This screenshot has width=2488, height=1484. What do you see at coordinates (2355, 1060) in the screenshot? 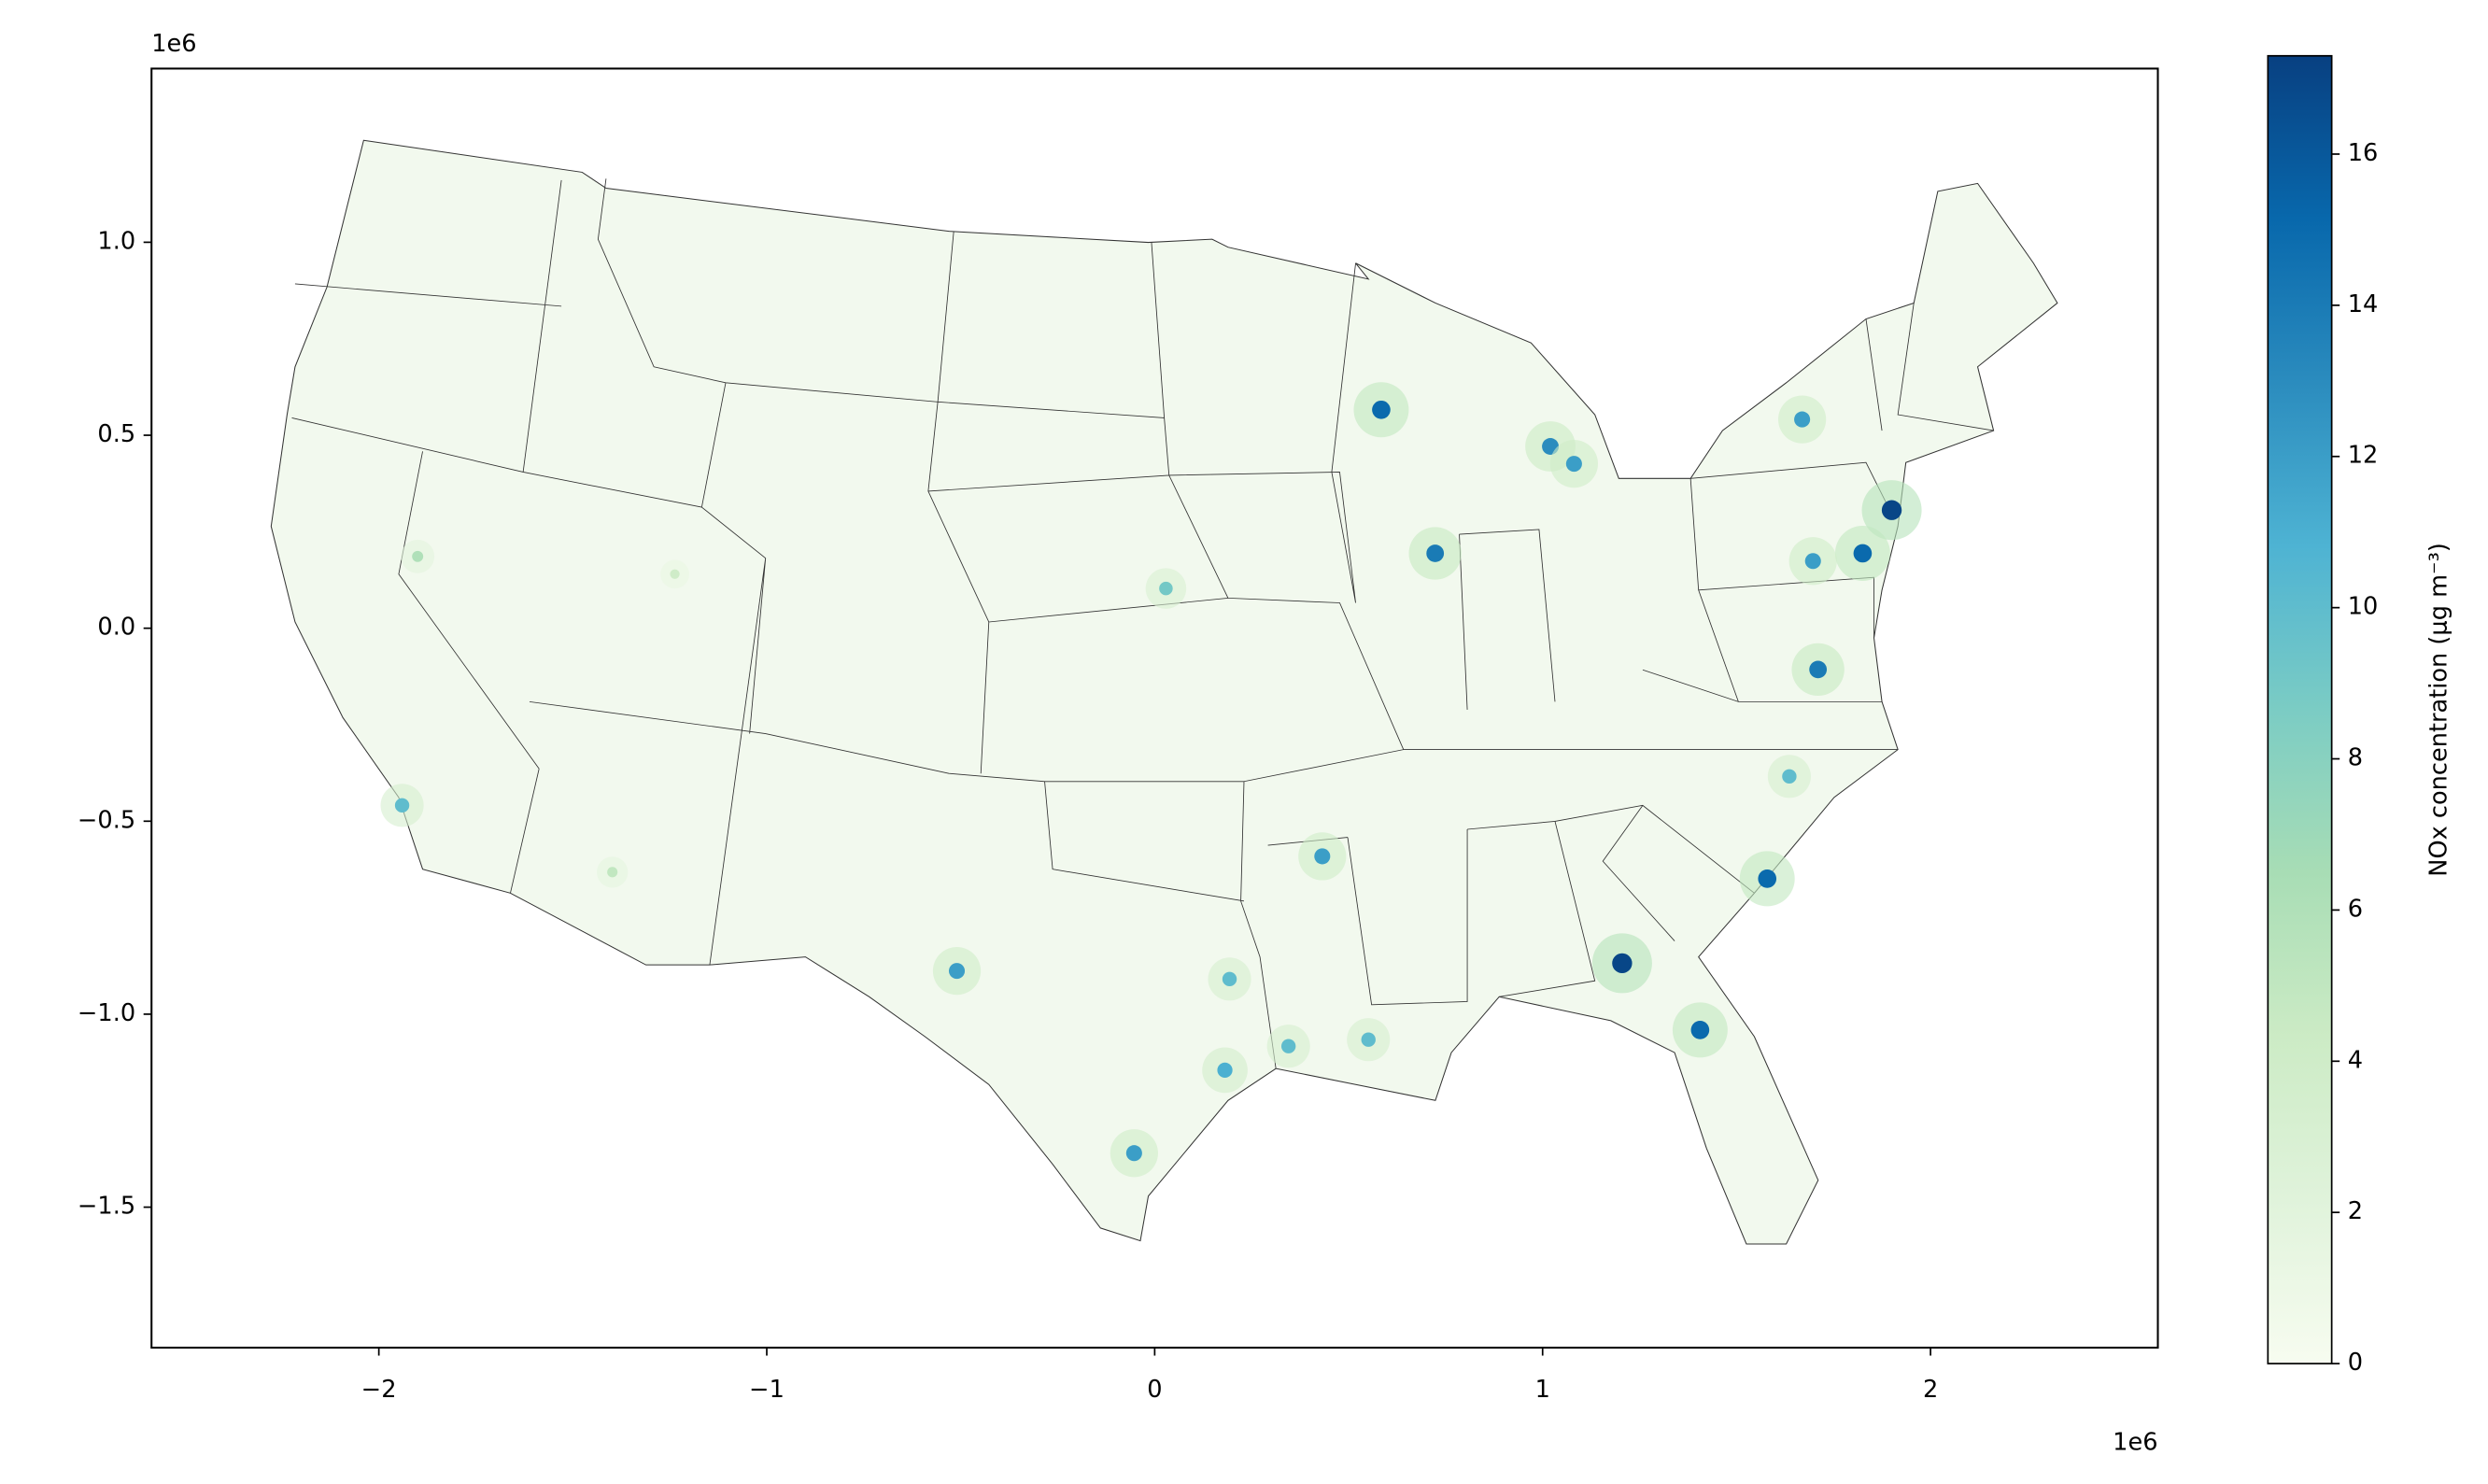
I see `colorbar-tick-label: 4` at bounding box center [2355, 1060].